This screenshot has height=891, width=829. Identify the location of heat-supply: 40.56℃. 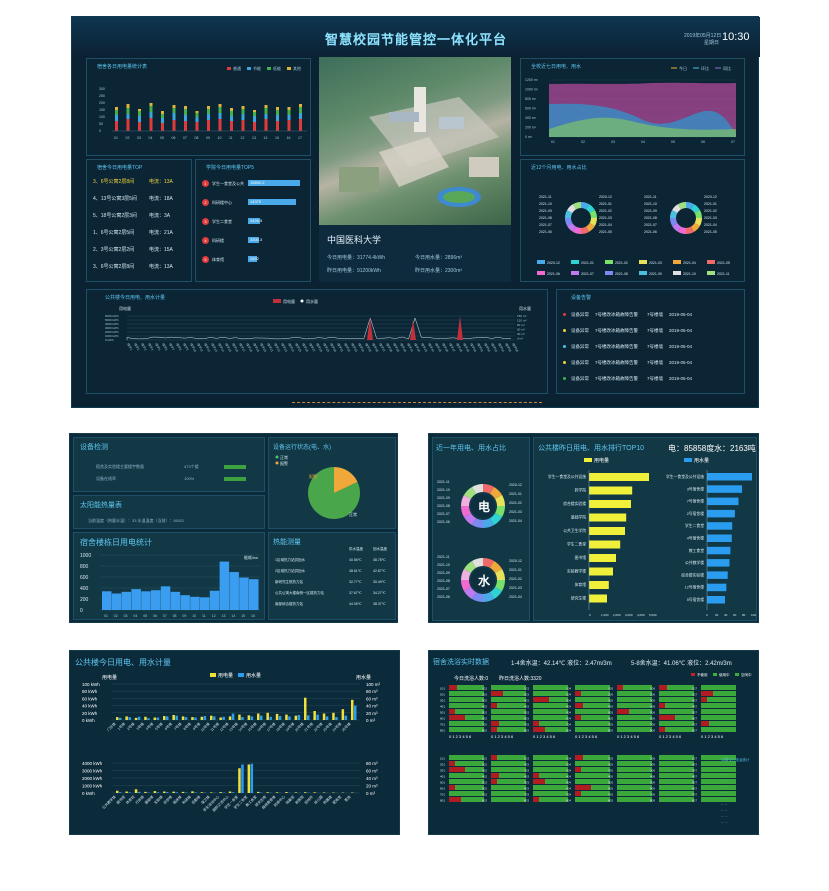
(355, 560).